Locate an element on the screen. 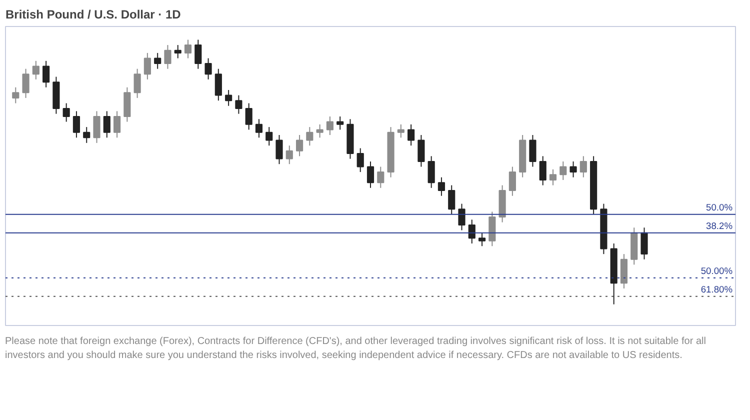  annotation: 38.2% is located at coordinates (719, 225).